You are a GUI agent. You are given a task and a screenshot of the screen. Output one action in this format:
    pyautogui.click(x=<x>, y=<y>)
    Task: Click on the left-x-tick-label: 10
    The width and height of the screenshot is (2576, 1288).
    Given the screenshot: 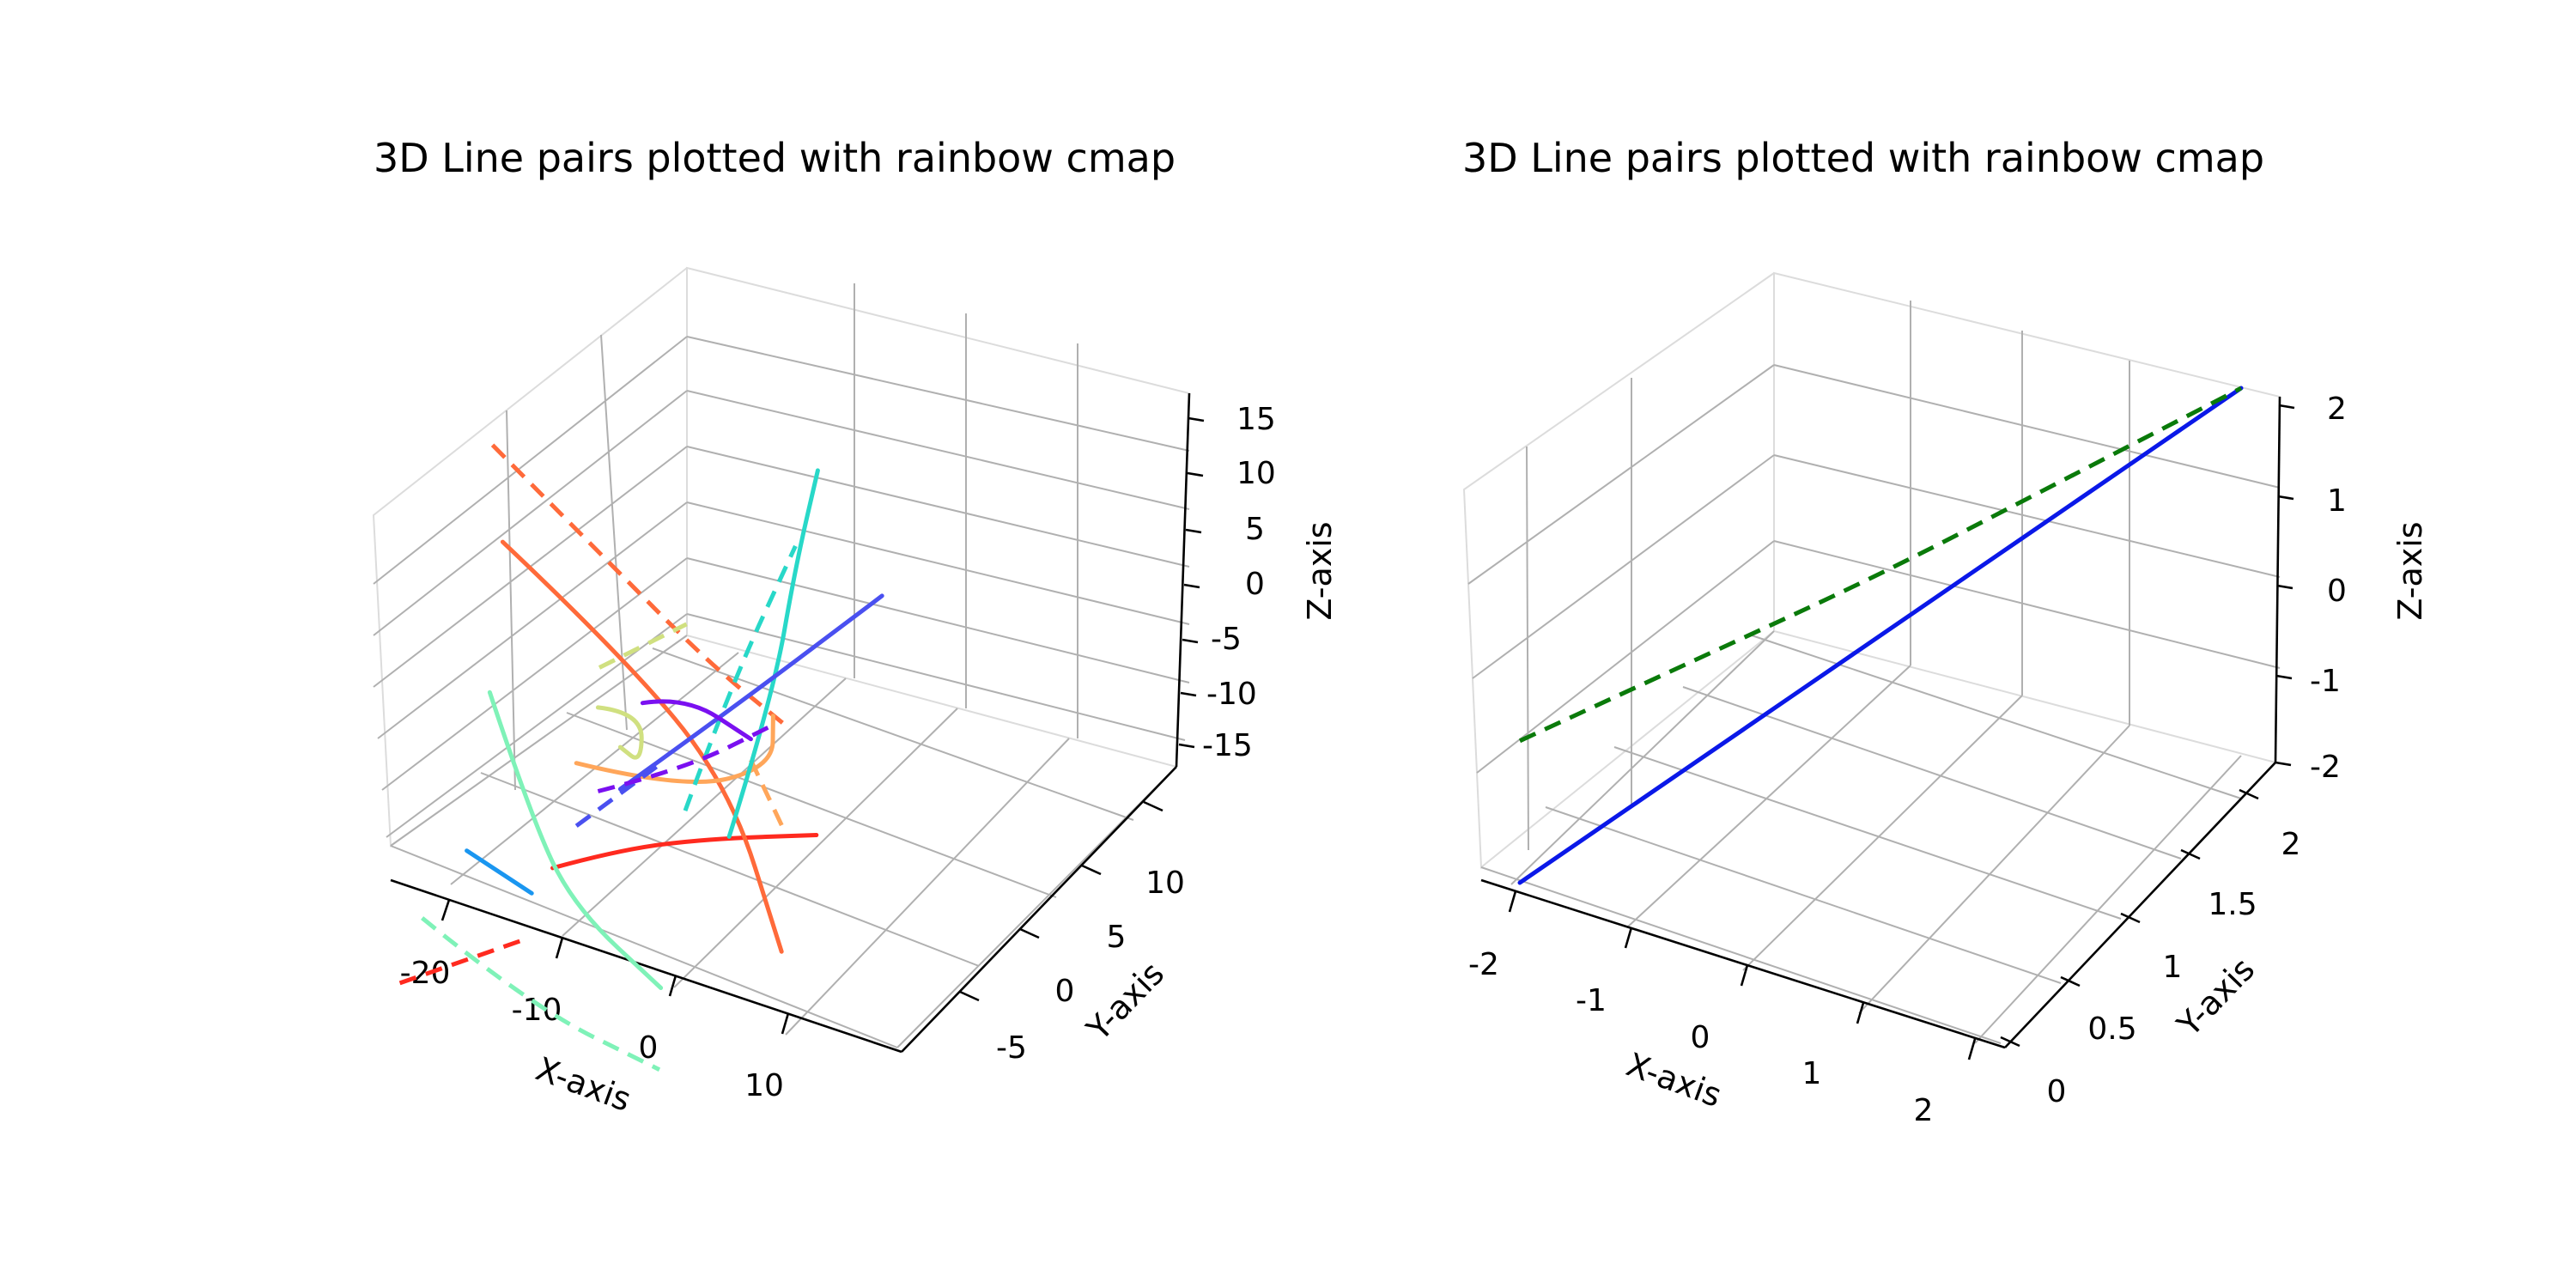 What is the action you would take?
    pyautogui.click(x=764, y=1085)
    